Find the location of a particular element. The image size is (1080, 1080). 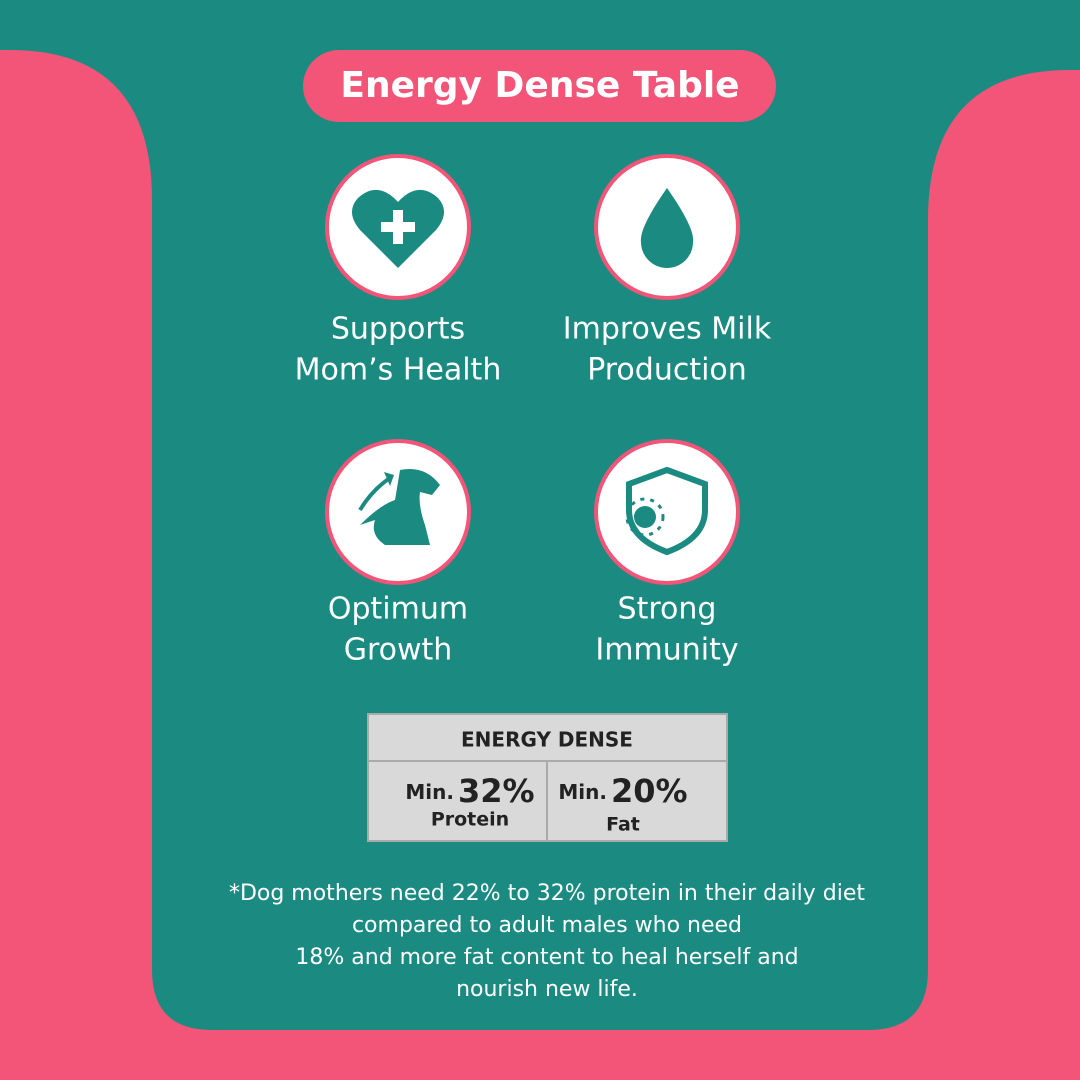

feature-label: Optimum is located at coordinates (398, 609).